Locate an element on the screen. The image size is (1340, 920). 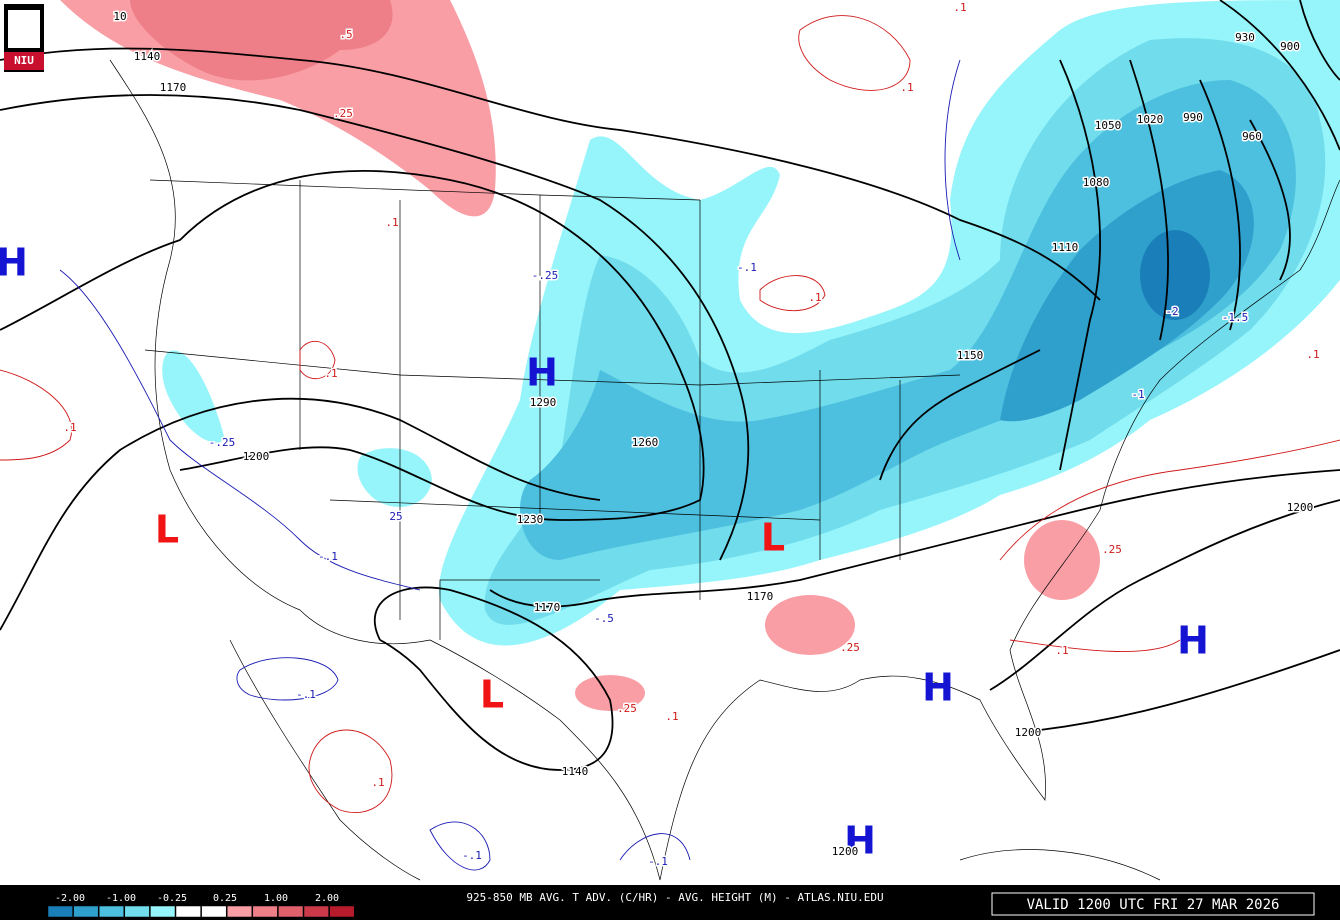
legend-label: -0.25 is located at coordinates (172, 898).